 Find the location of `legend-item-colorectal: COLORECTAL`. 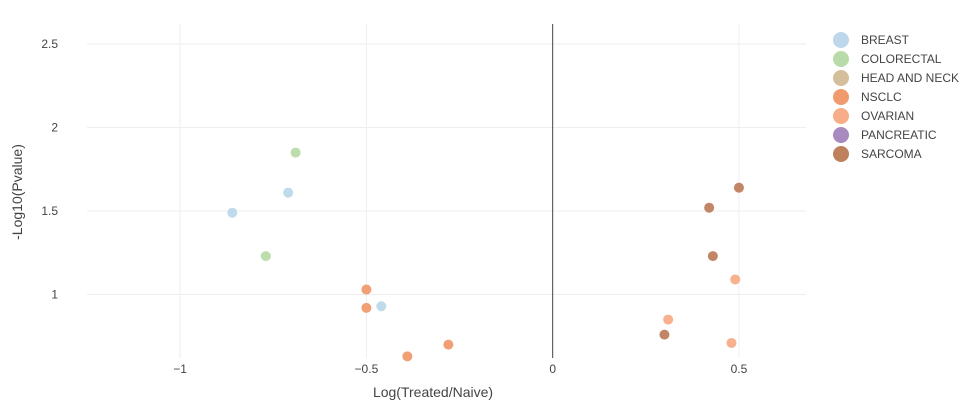

legend-item-colorectal: COLORECTAL is located at coordinates (887, 59).